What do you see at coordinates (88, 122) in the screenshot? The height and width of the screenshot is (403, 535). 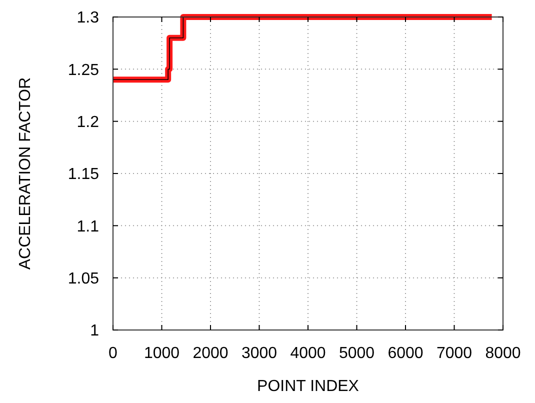 I see `y-tick-label: 1.2` at bounding box center [88, 122].